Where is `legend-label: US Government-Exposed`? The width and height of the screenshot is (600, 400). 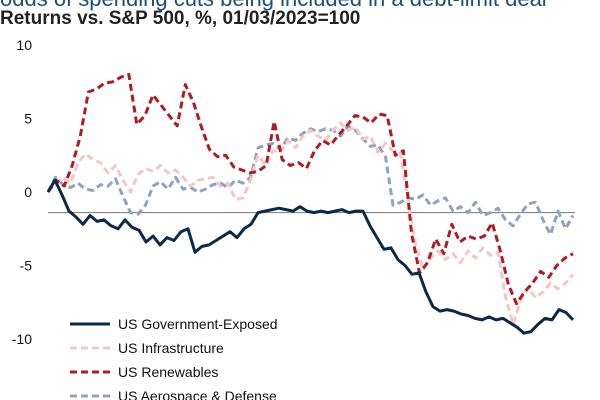
legend-label: US Government-Exposed is located at coordinates (198, 324).